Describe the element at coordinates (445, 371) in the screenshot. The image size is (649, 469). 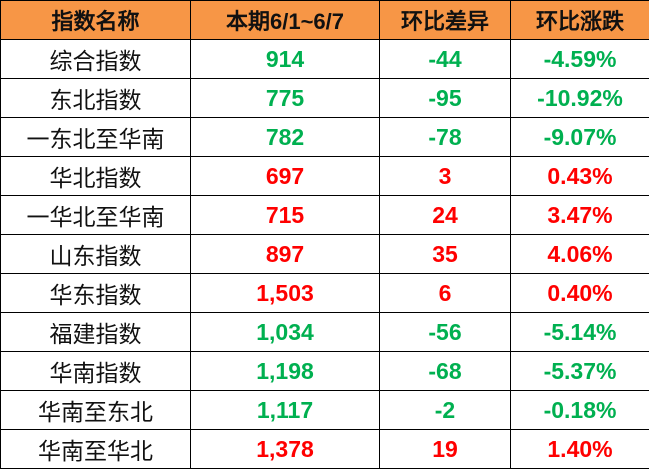
I see `diff-cell: -68` at that location.